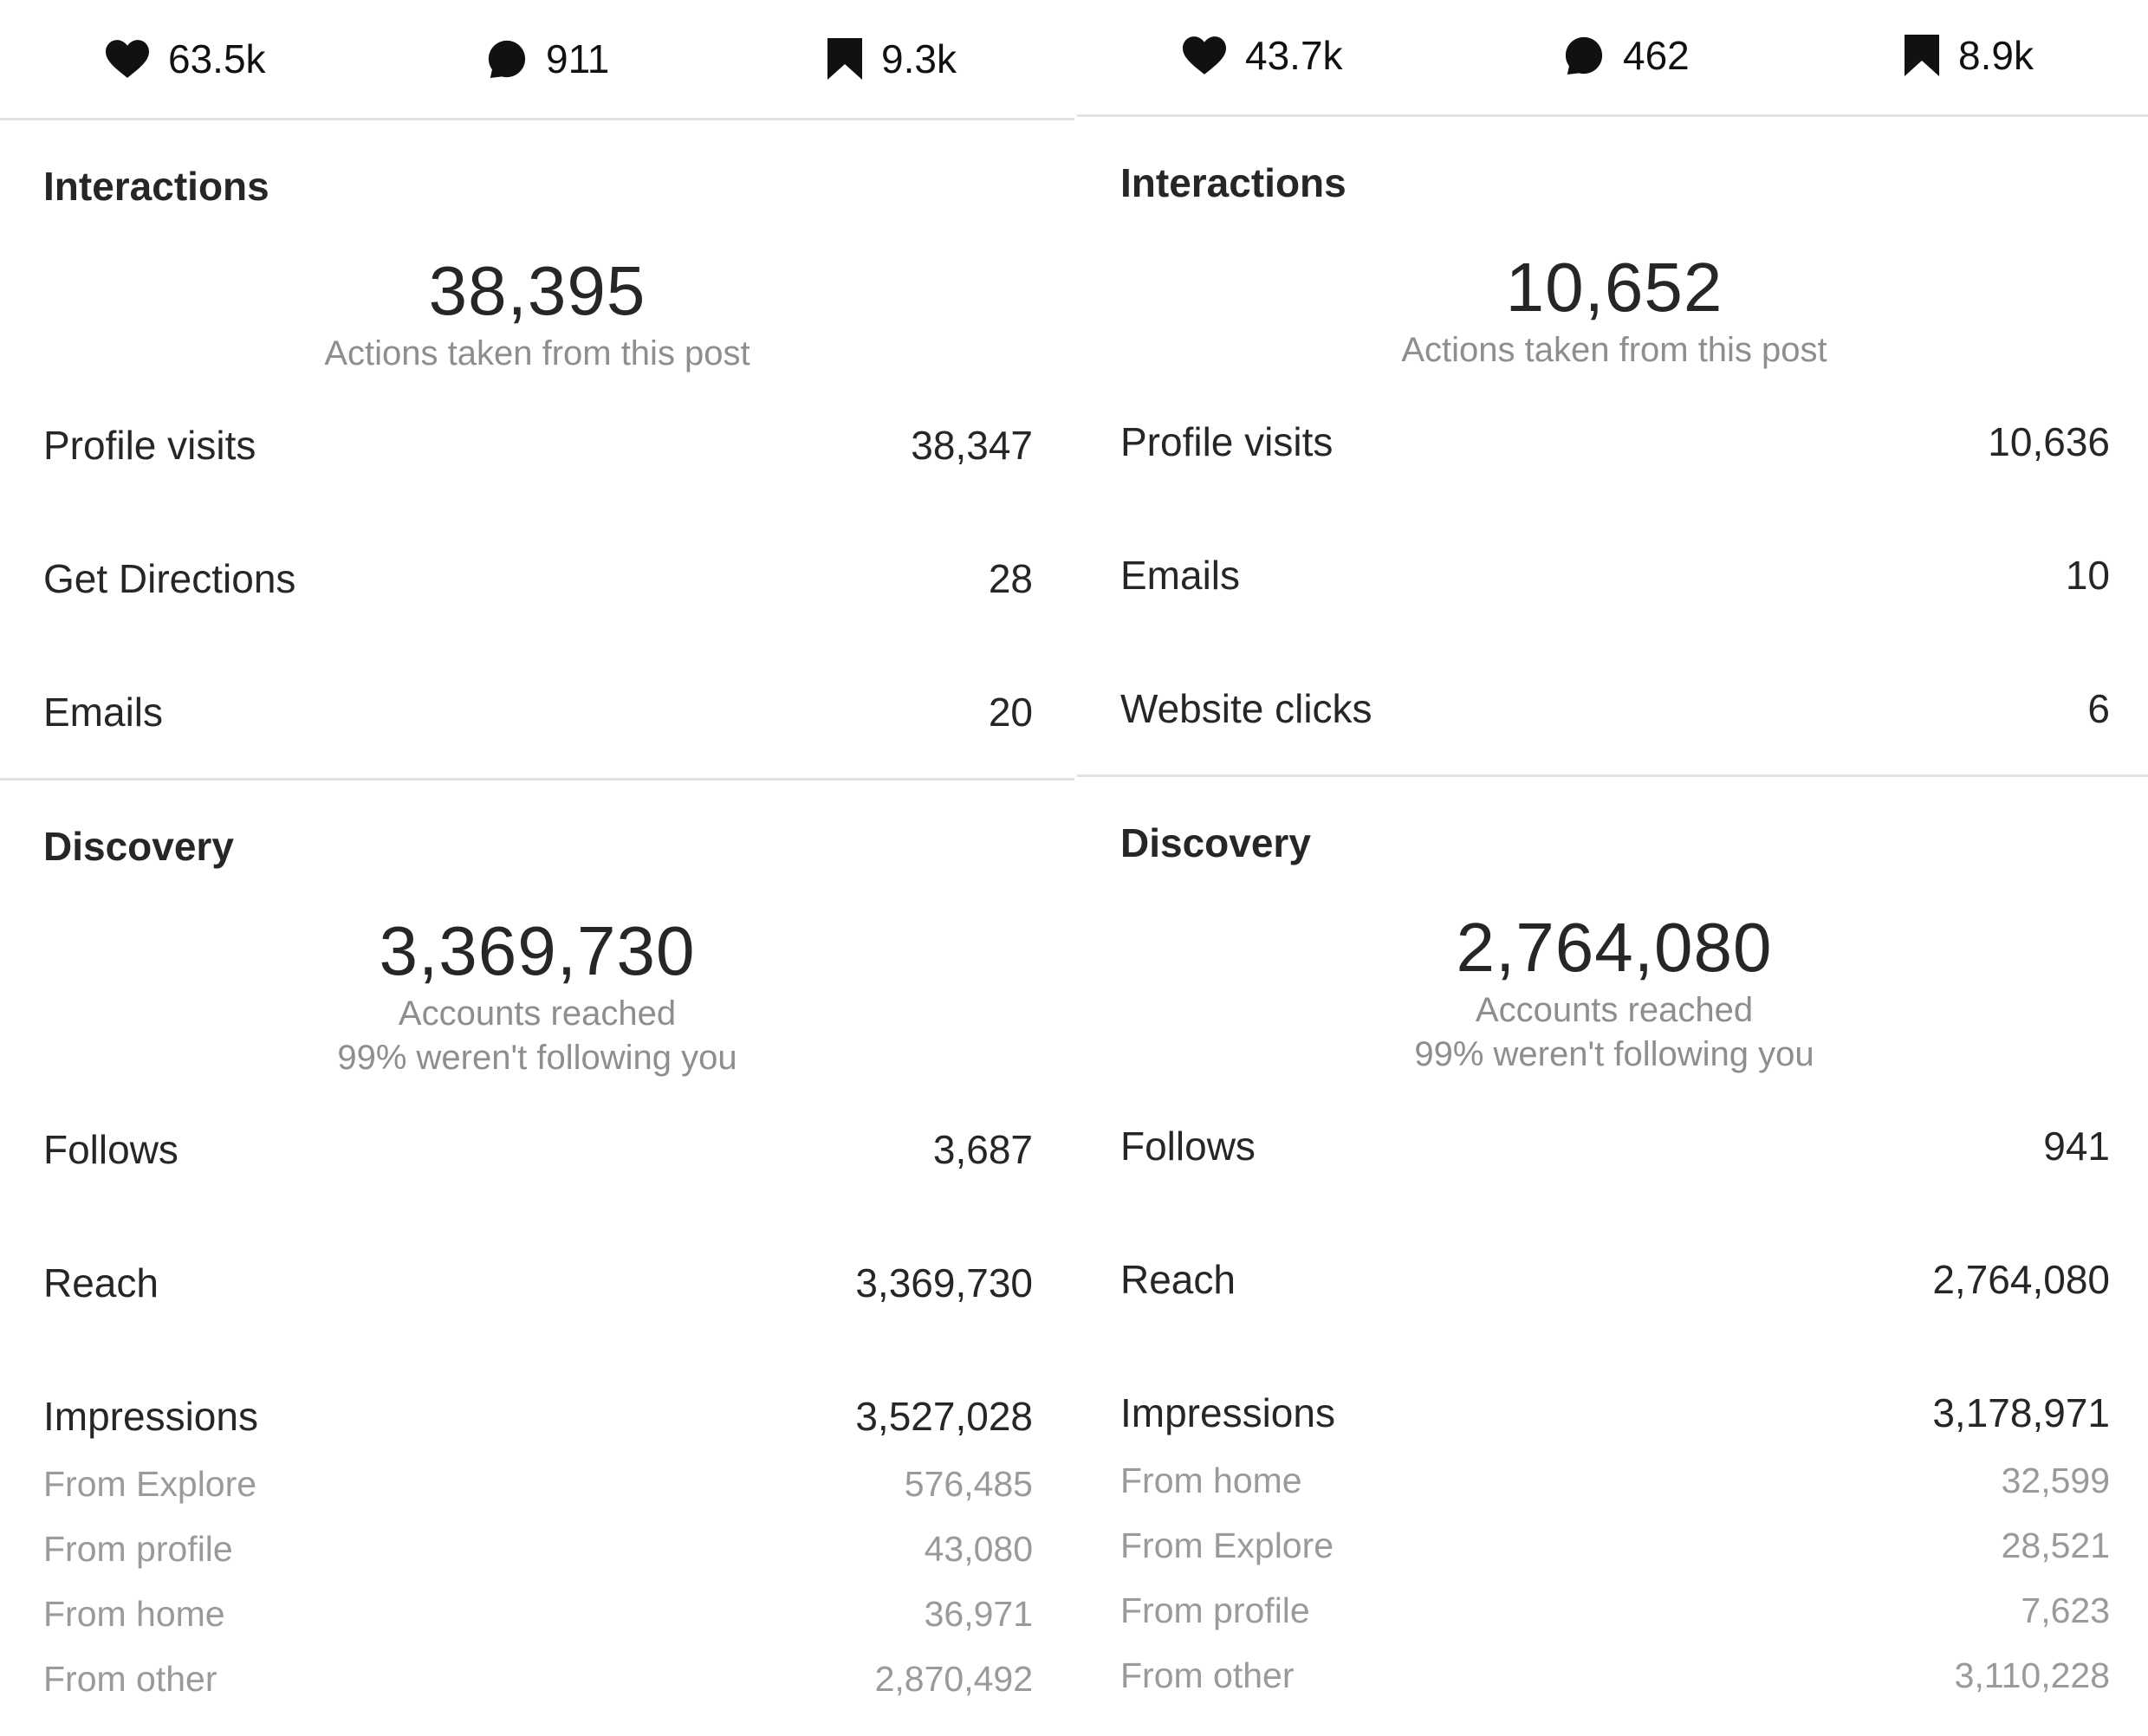 The image size is (2148, 1736). Describe the element at coordinates (1010, 578) in the screenshot. I see `metric-value: 28` at that location.